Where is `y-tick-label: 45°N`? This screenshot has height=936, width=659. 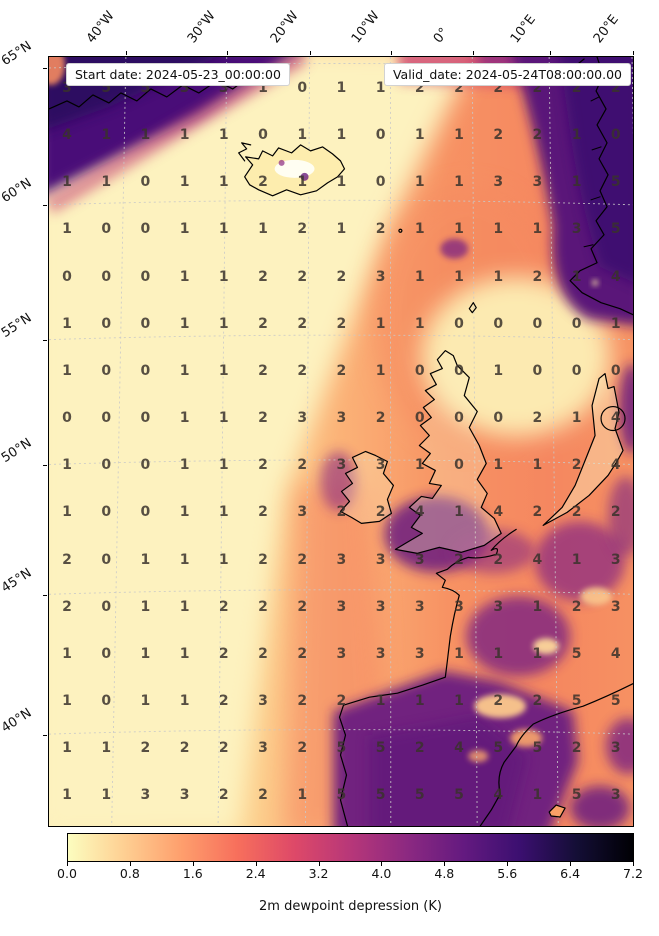
y-tick-label: 45°N is located at coordinates (17, 580).